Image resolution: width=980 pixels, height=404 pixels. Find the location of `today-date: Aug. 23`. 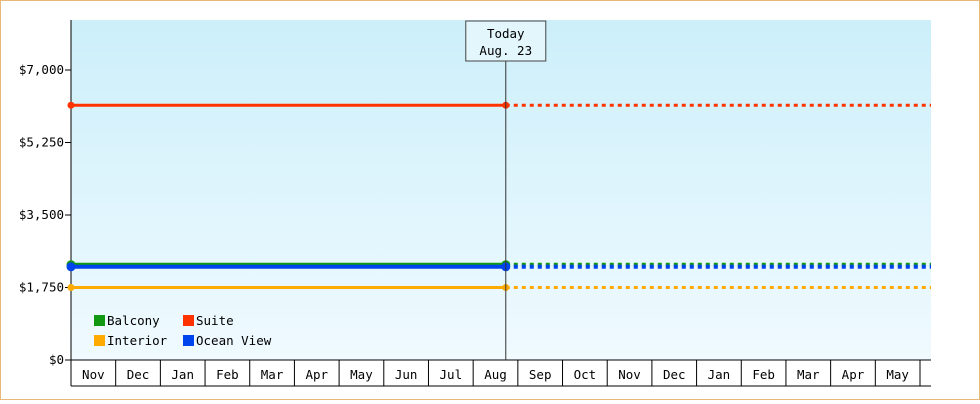

today-date: Aug. 23 is located at coordinates (505, 50).